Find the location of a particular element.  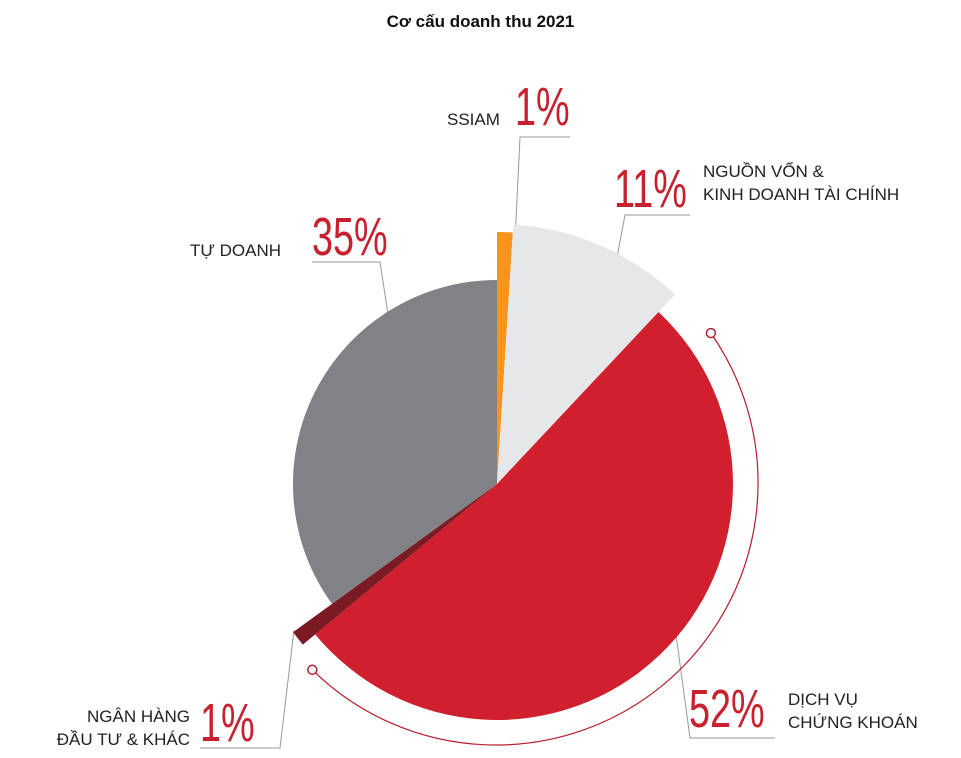

slice-name: TỰ DOANH is located at coordinates (236, 250).